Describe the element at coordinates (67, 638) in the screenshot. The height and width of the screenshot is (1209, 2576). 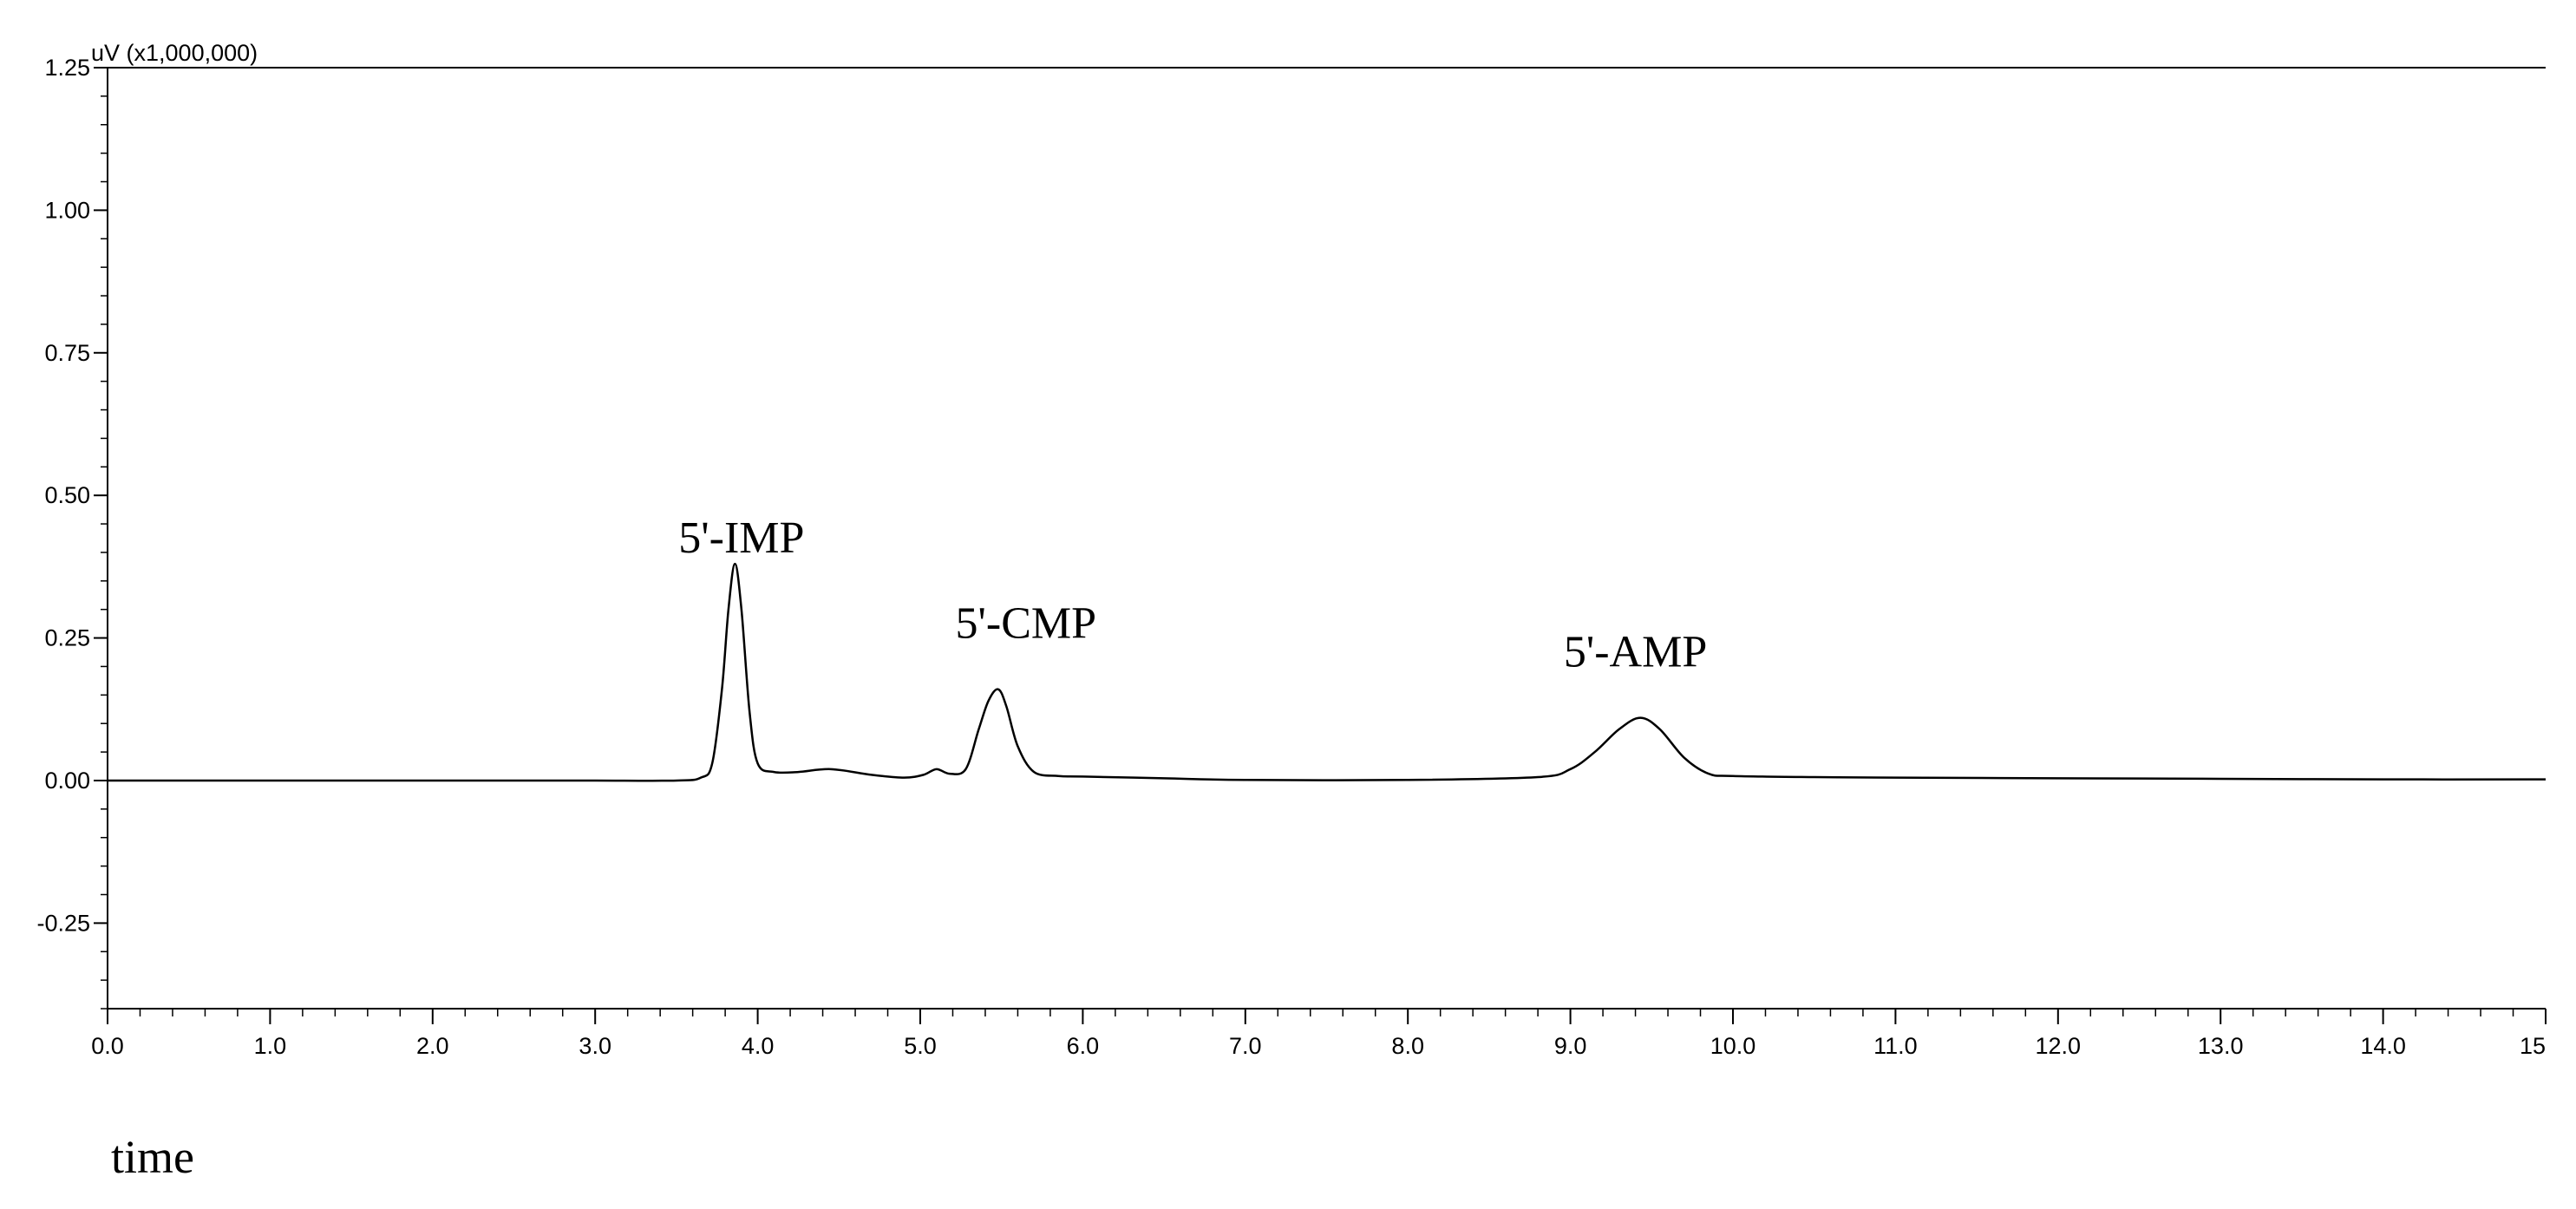
I see `y-tick-label: 0.25` at that location.